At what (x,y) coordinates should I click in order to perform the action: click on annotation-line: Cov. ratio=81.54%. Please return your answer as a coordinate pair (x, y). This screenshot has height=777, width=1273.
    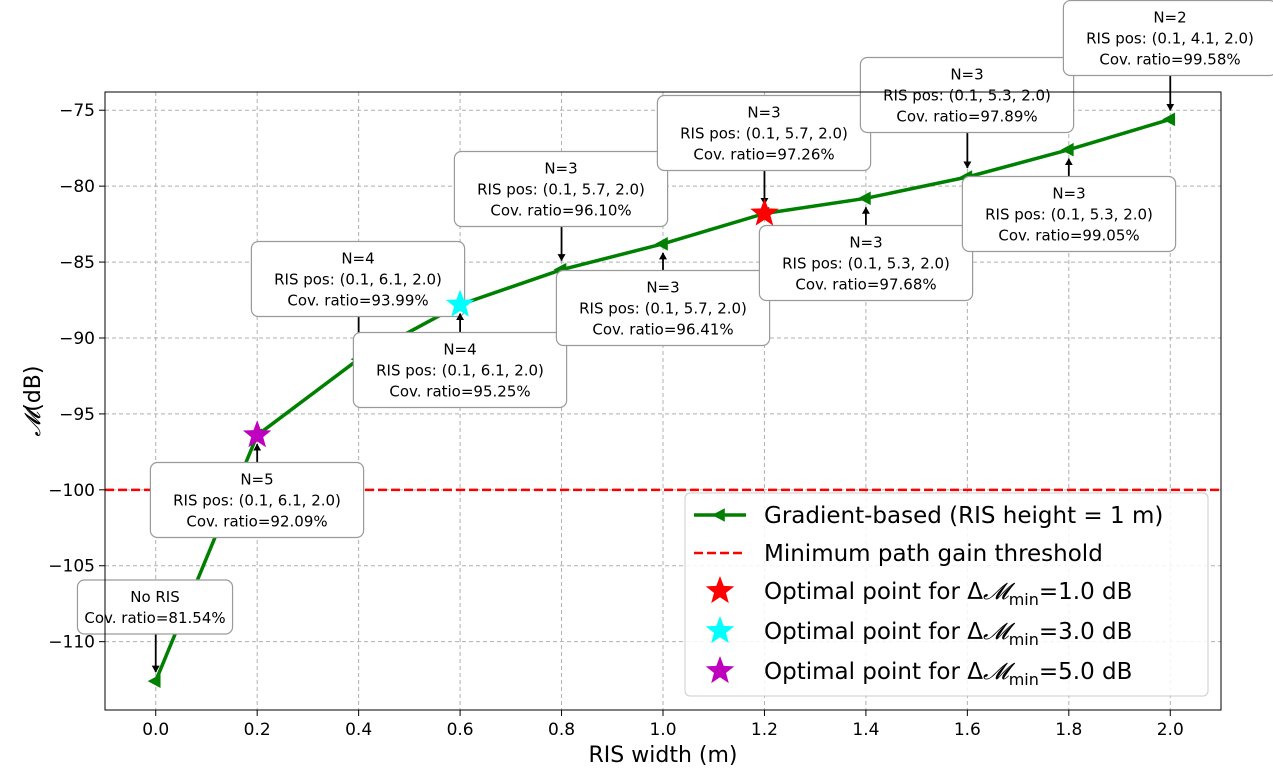
    Looking at the image, I should click on (154, 618).